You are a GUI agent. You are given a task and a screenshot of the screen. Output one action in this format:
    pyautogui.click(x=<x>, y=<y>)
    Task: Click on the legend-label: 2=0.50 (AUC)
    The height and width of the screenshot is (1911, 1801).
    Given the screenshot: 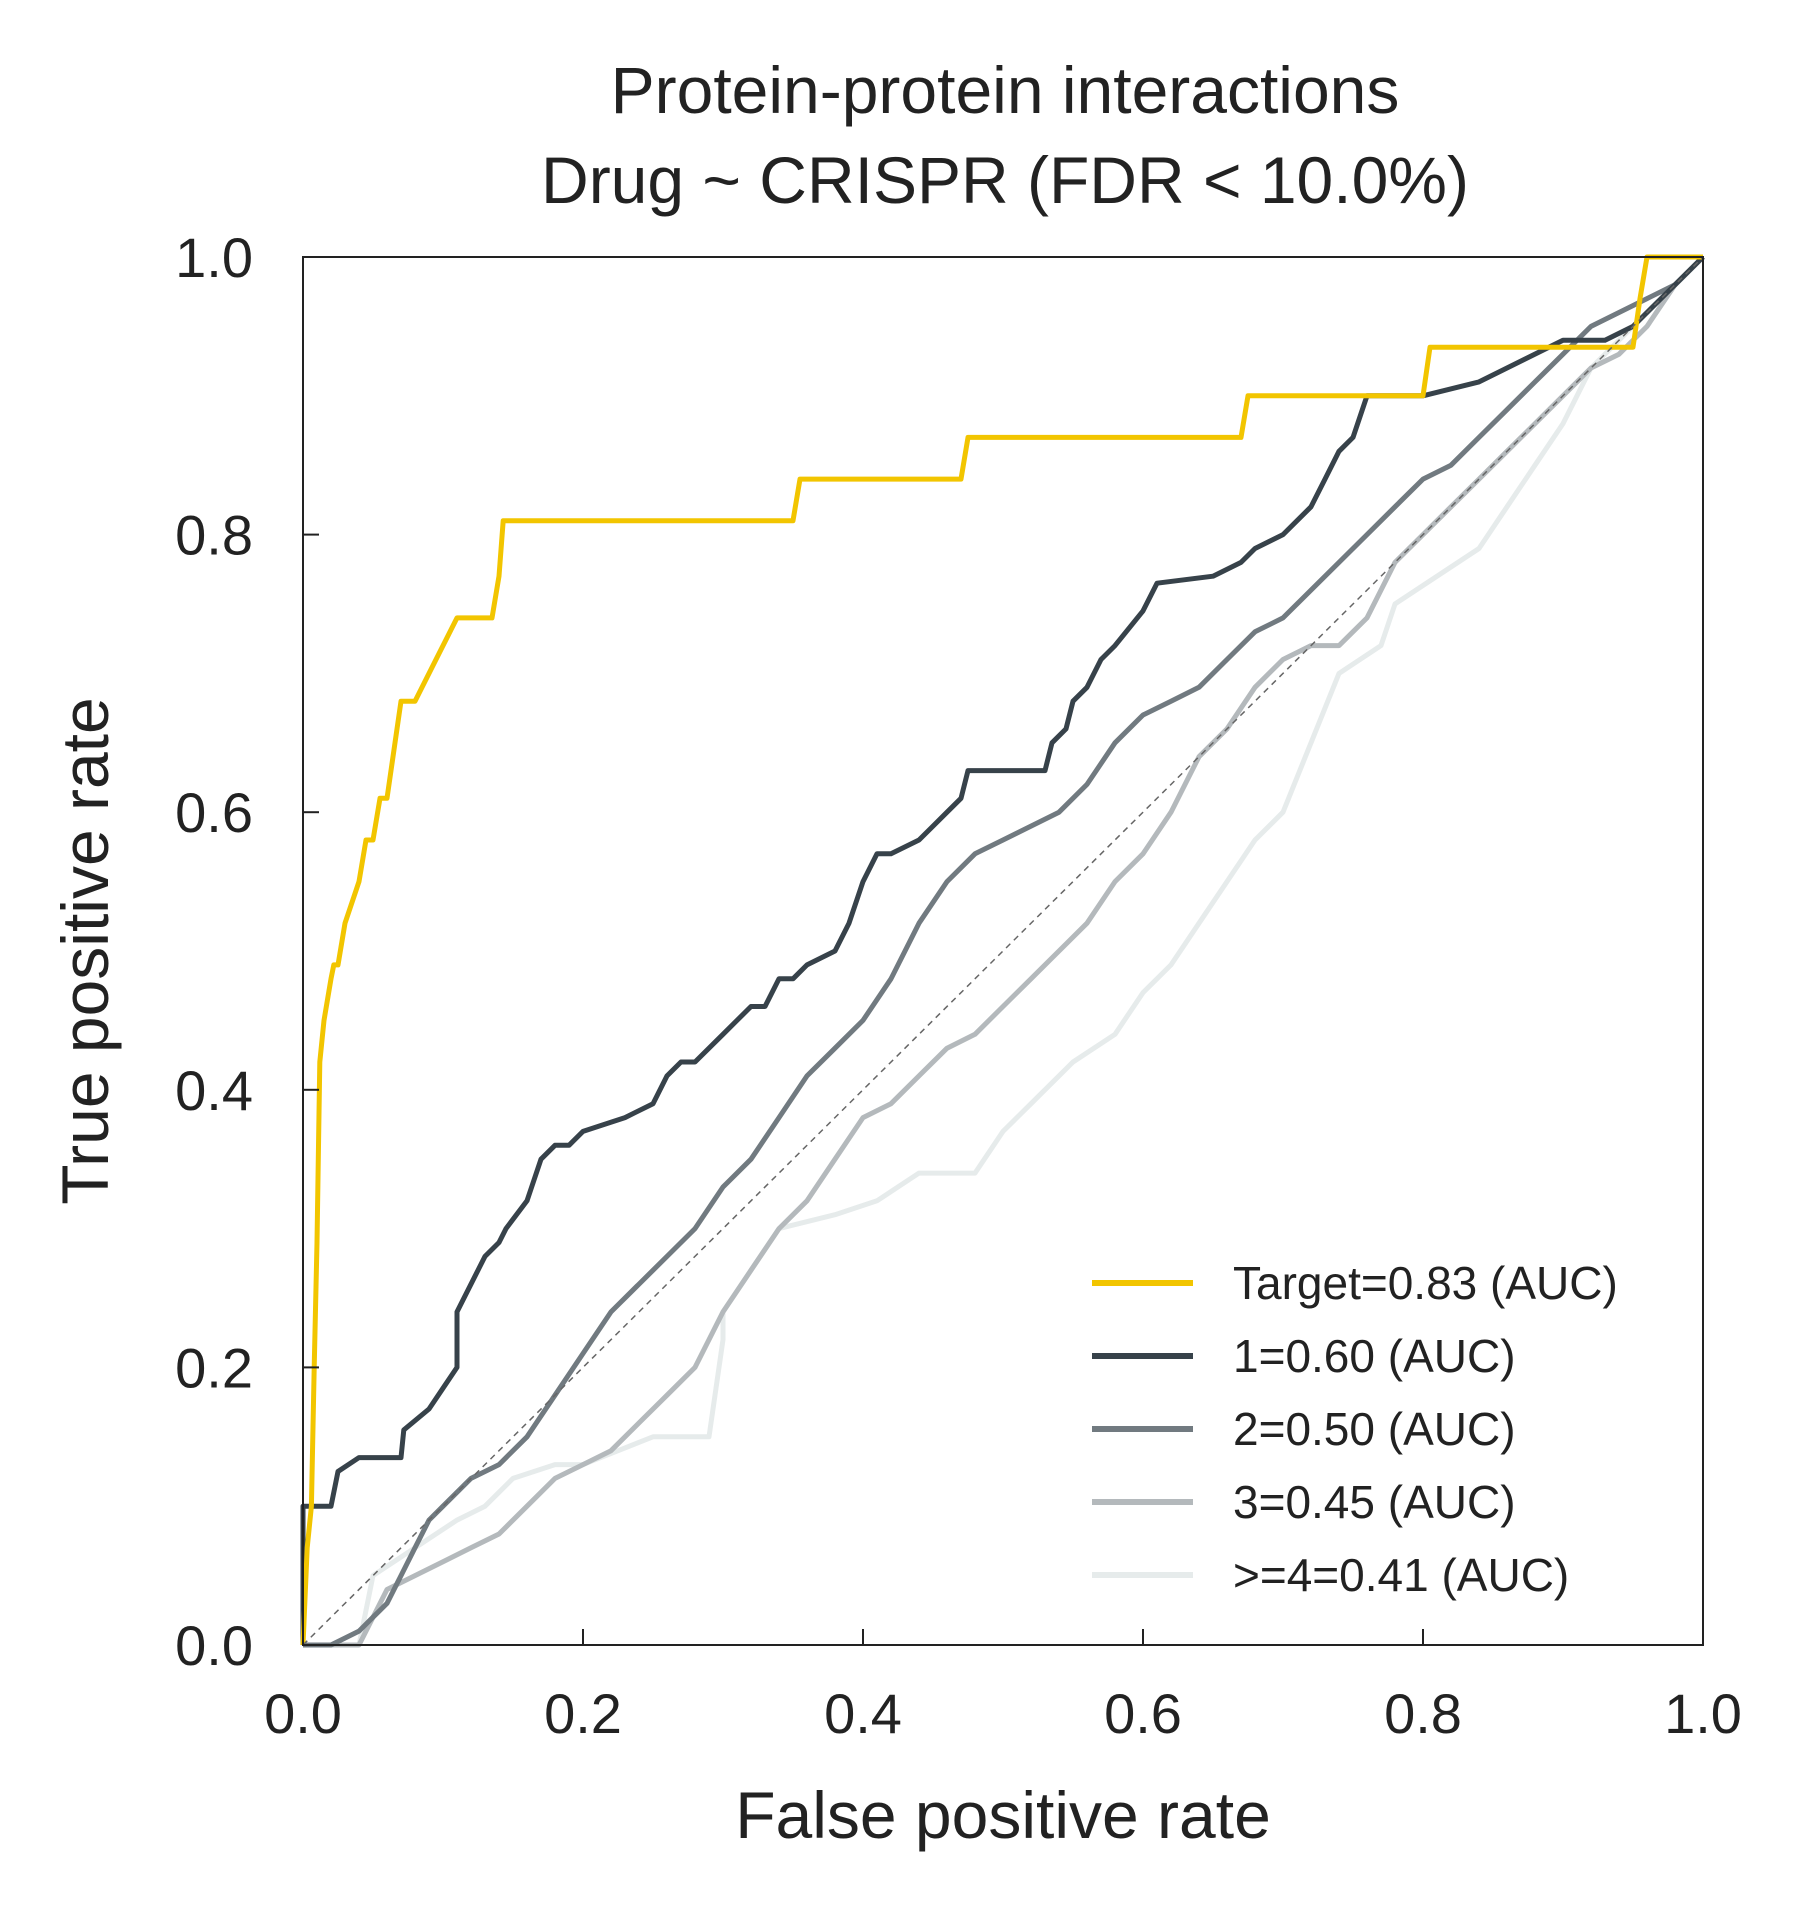 What is the action you would take?
    pyautogui.click(x=1374, y=1429)
    